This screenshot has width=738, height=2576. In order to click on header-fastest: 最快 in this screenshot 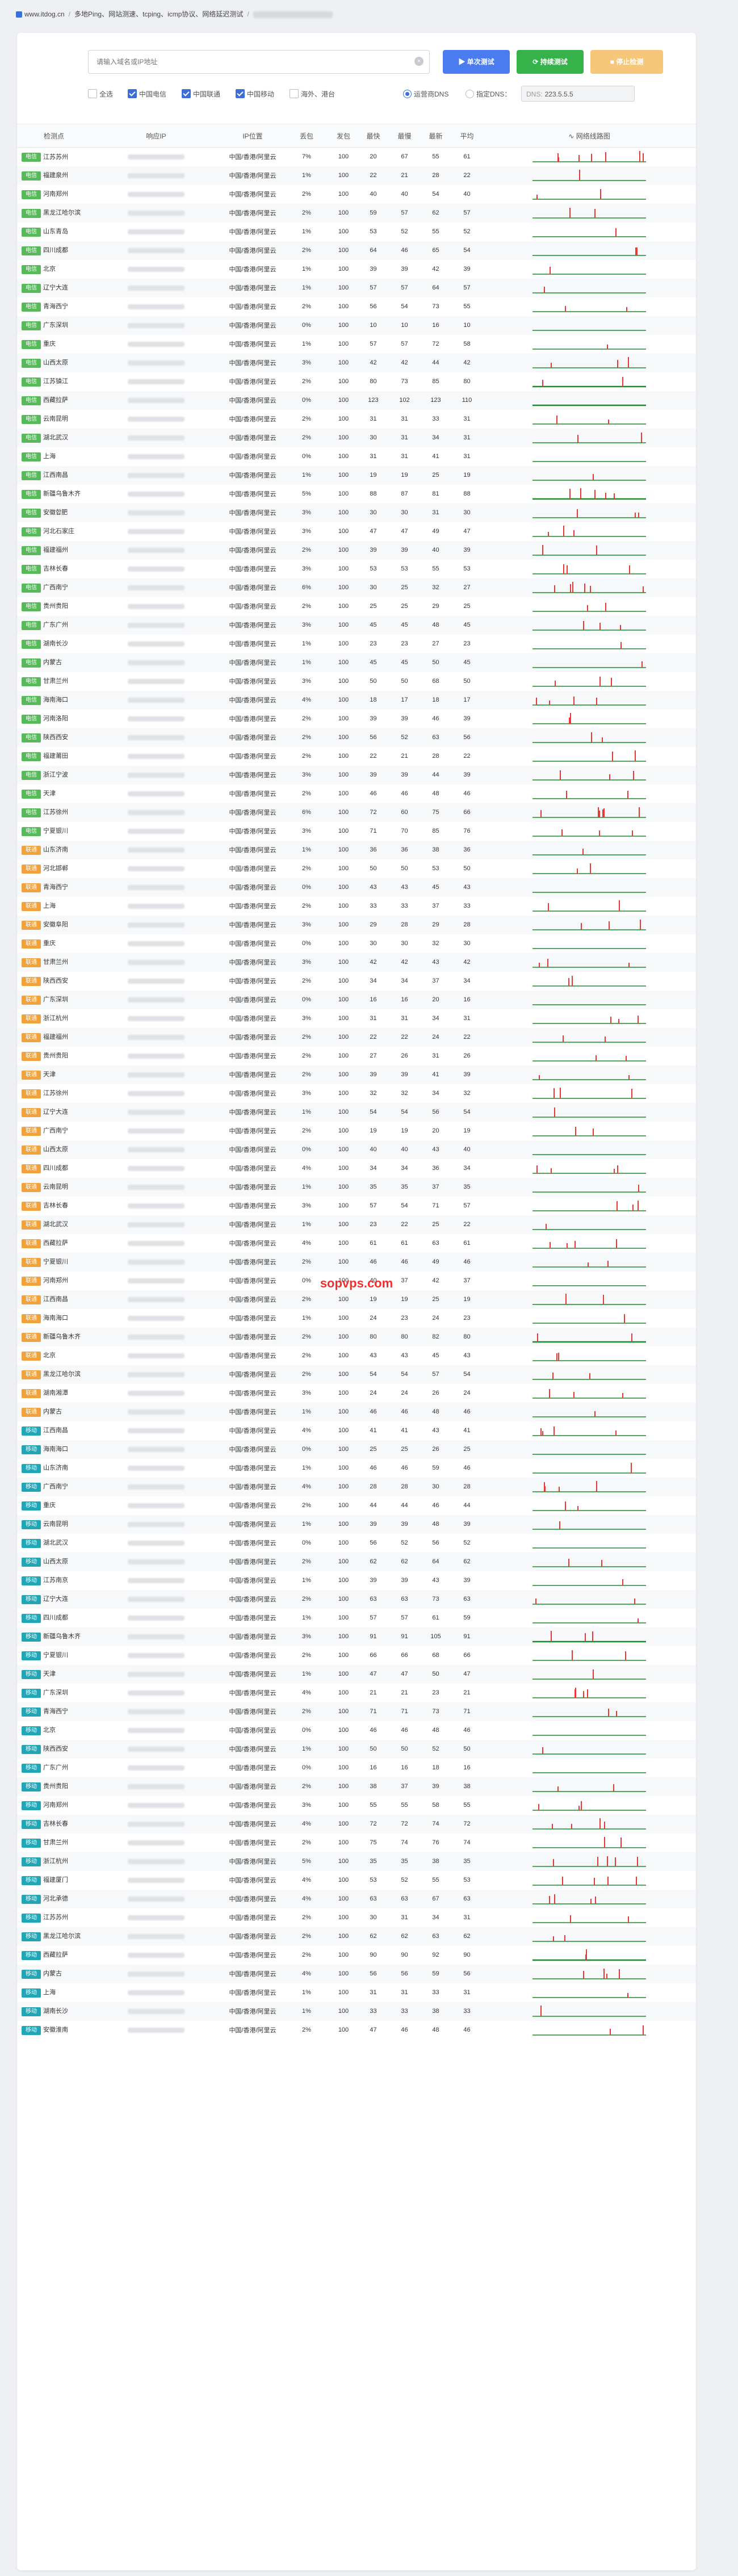, I will do `click(374, 136)`.